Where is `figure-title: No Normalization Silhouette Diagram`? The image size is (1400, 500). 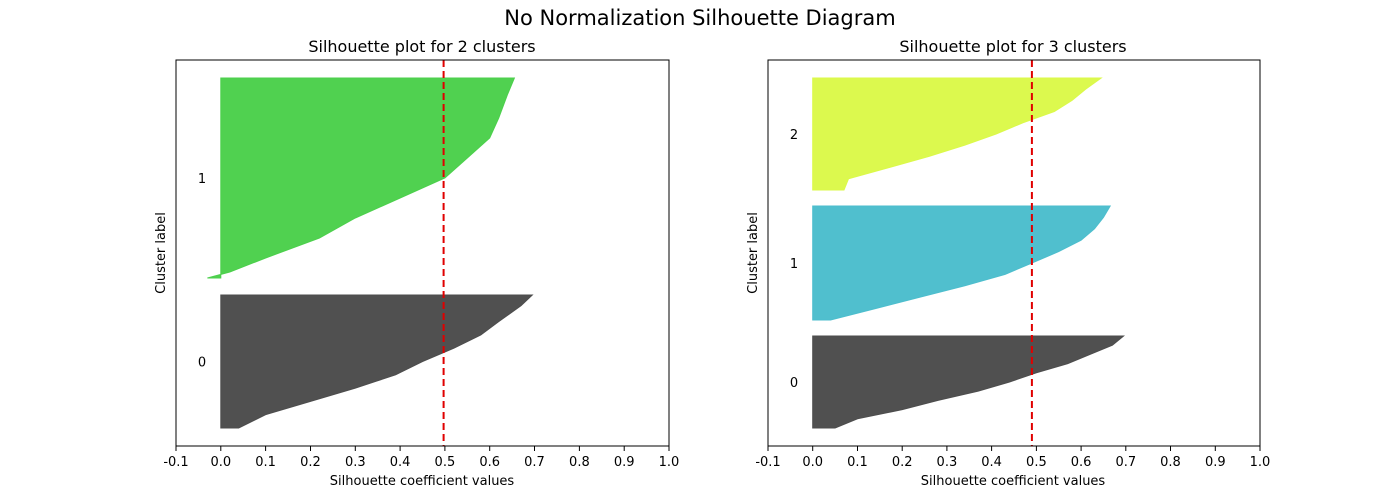 figure-title: No Normalization Silhouette Diagram is located at coordinates (699, 18).